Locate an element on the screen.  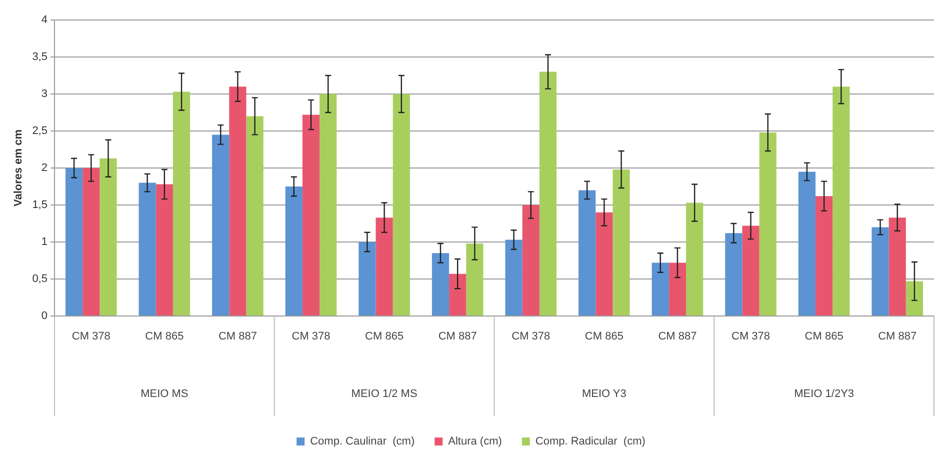
y-tick-label: 2,5 is located at coordinates (40, 131).